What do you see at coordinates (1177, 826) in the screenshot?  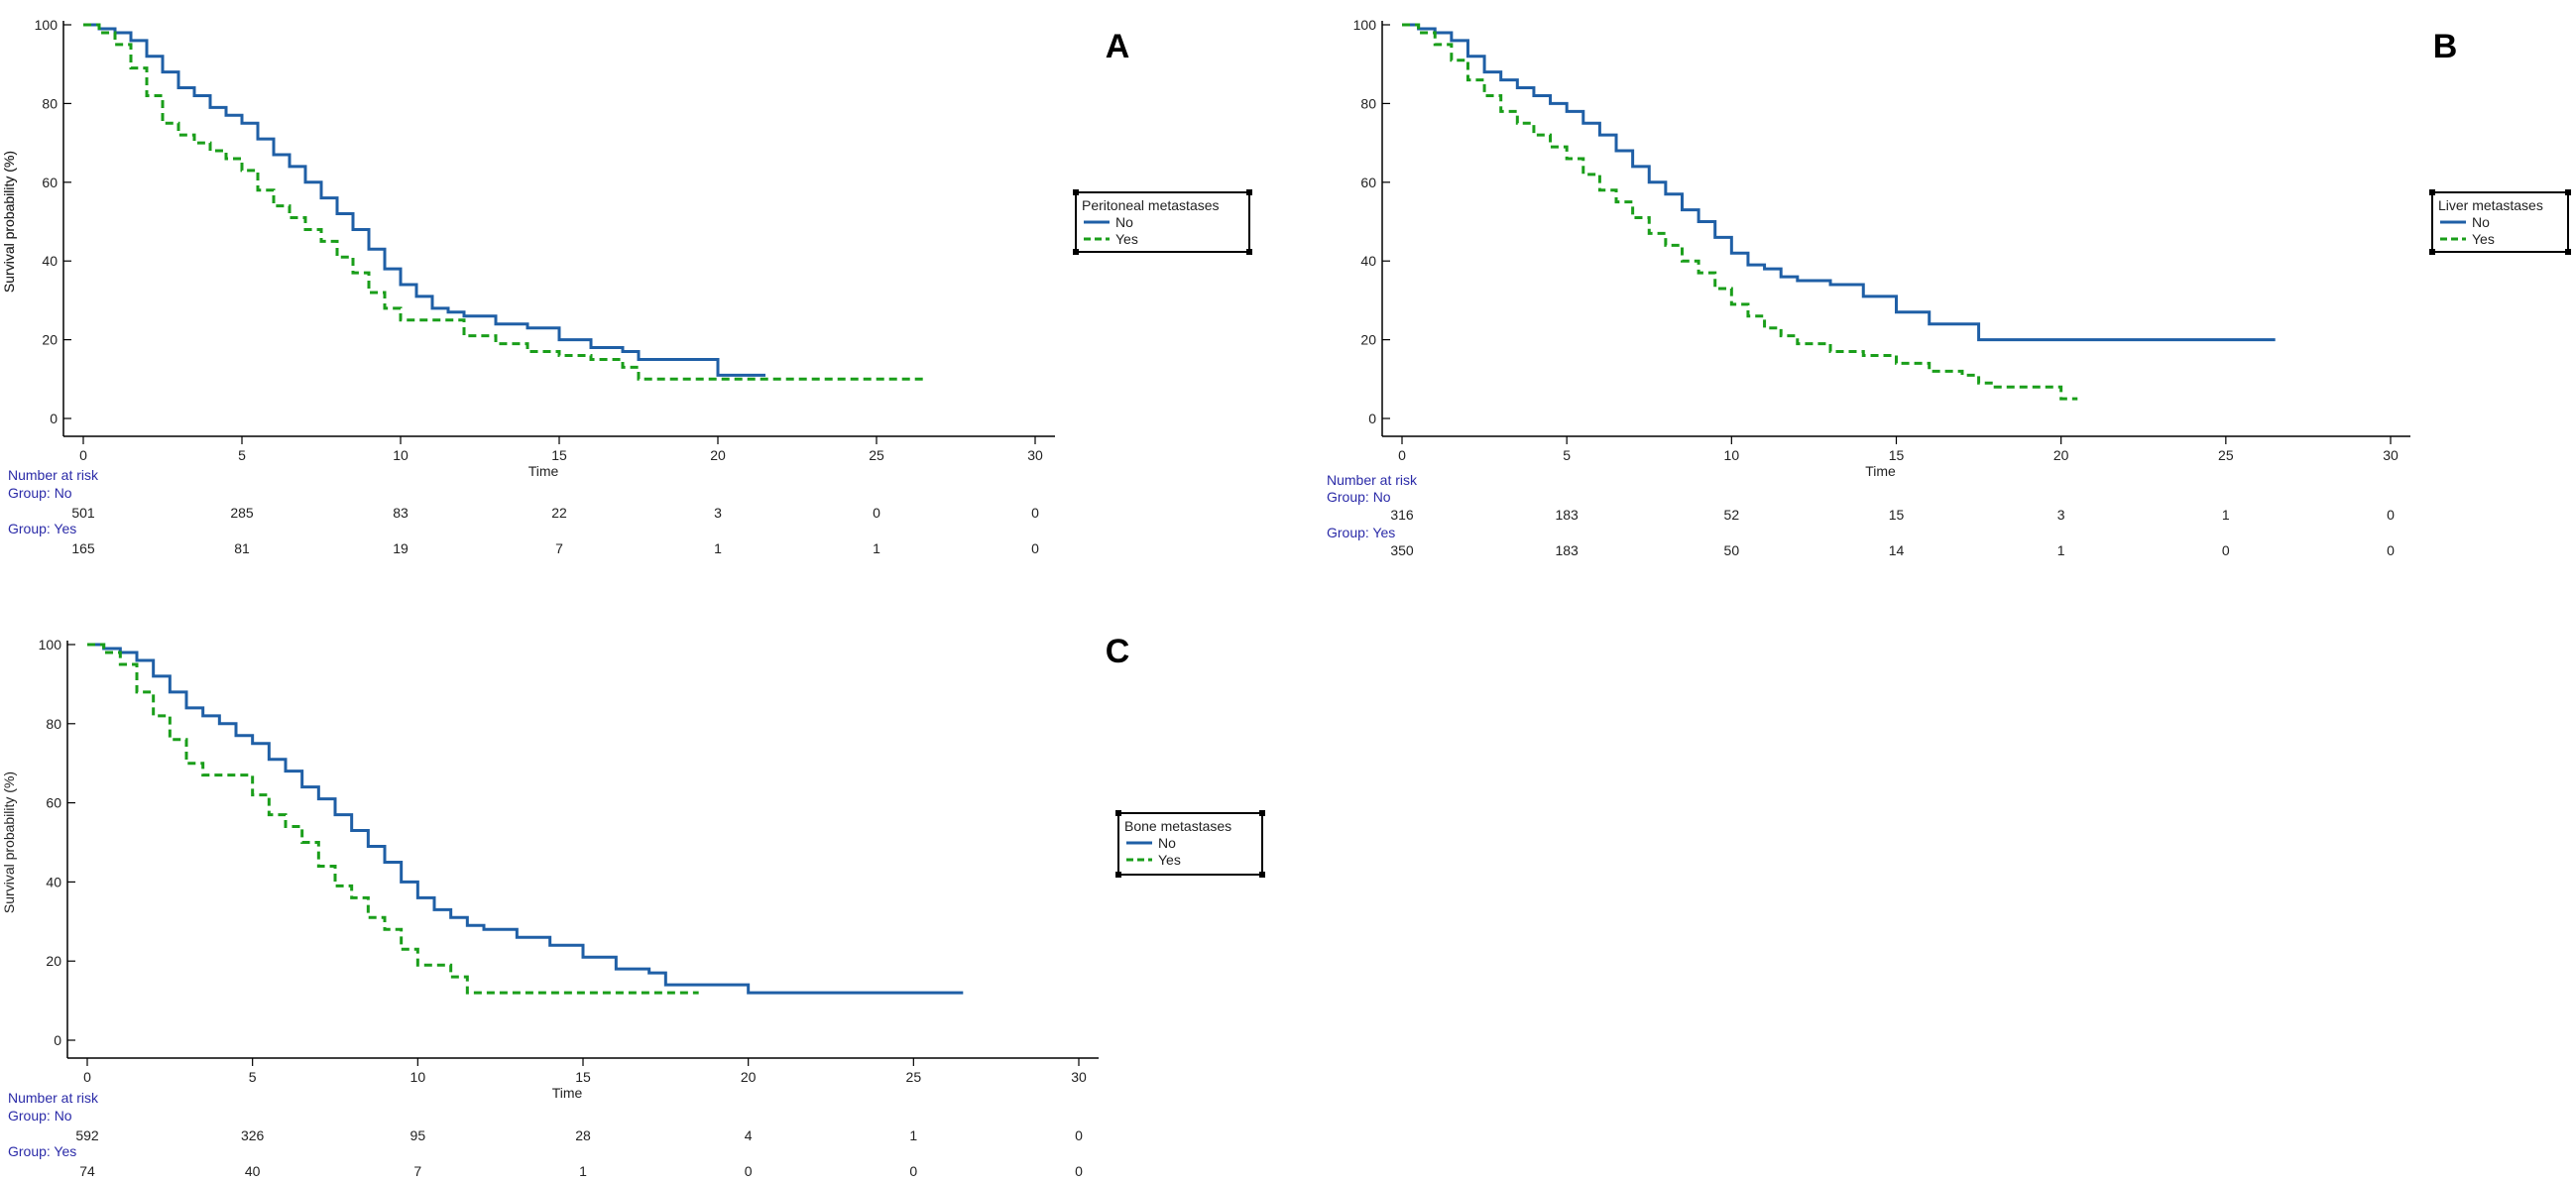 I see `legend-title: Bone metastases` at bounding box center [1177, 826].